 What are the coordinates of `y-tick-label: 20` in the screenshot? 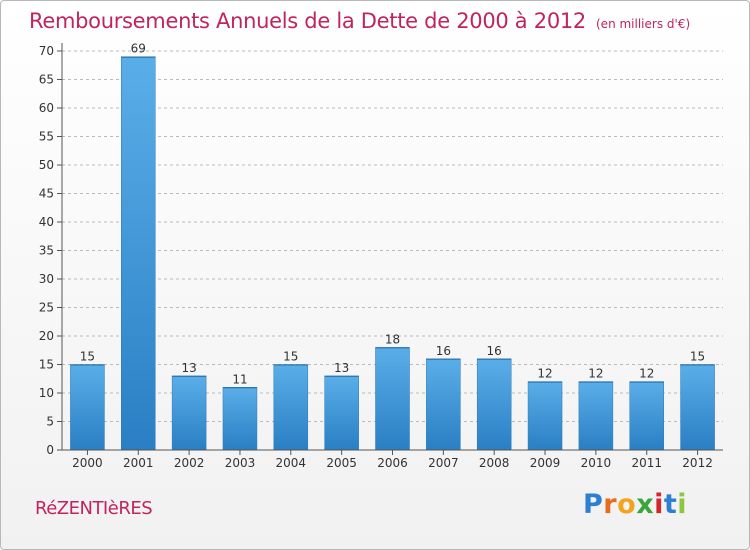 It's located at (46, 336).